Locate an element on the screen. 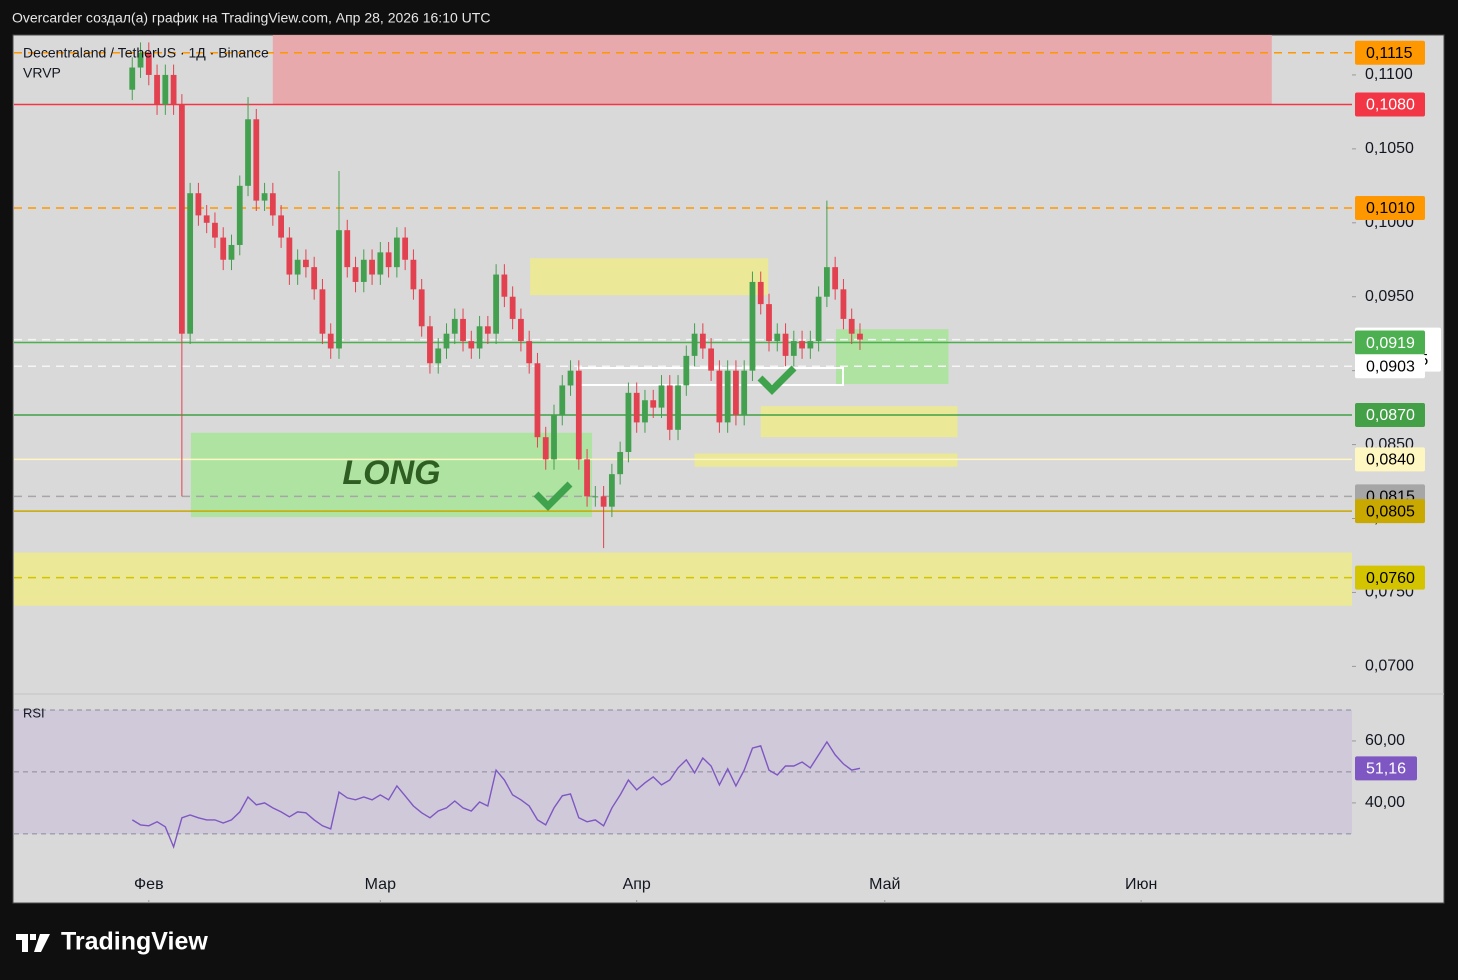  rsi-label: 51,16 is located at coordinates (1386, 769).